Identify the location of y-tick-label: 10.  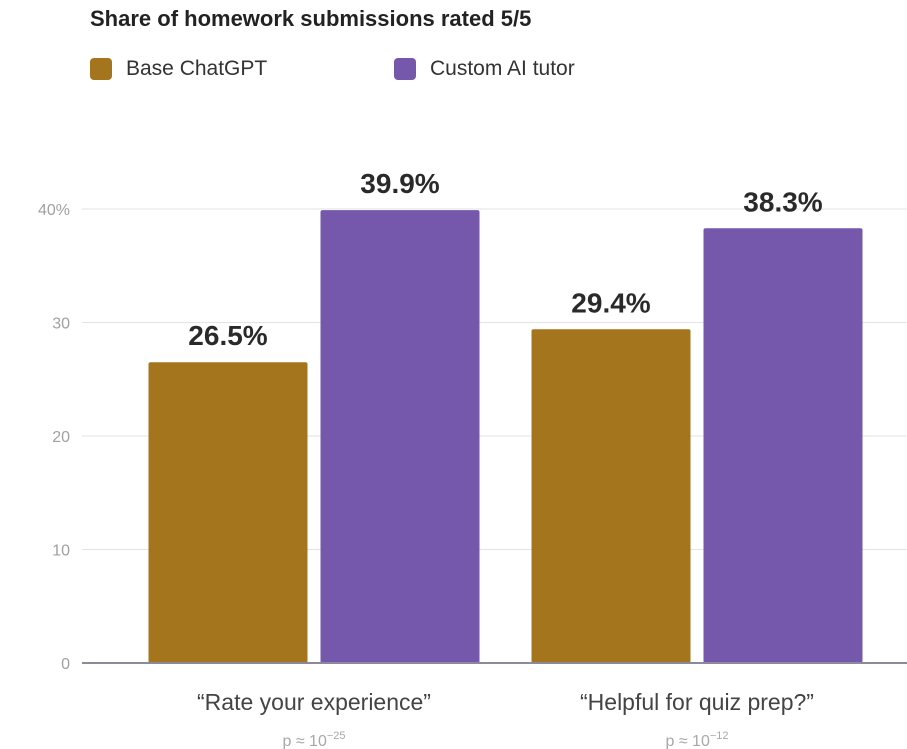
(61, 551).